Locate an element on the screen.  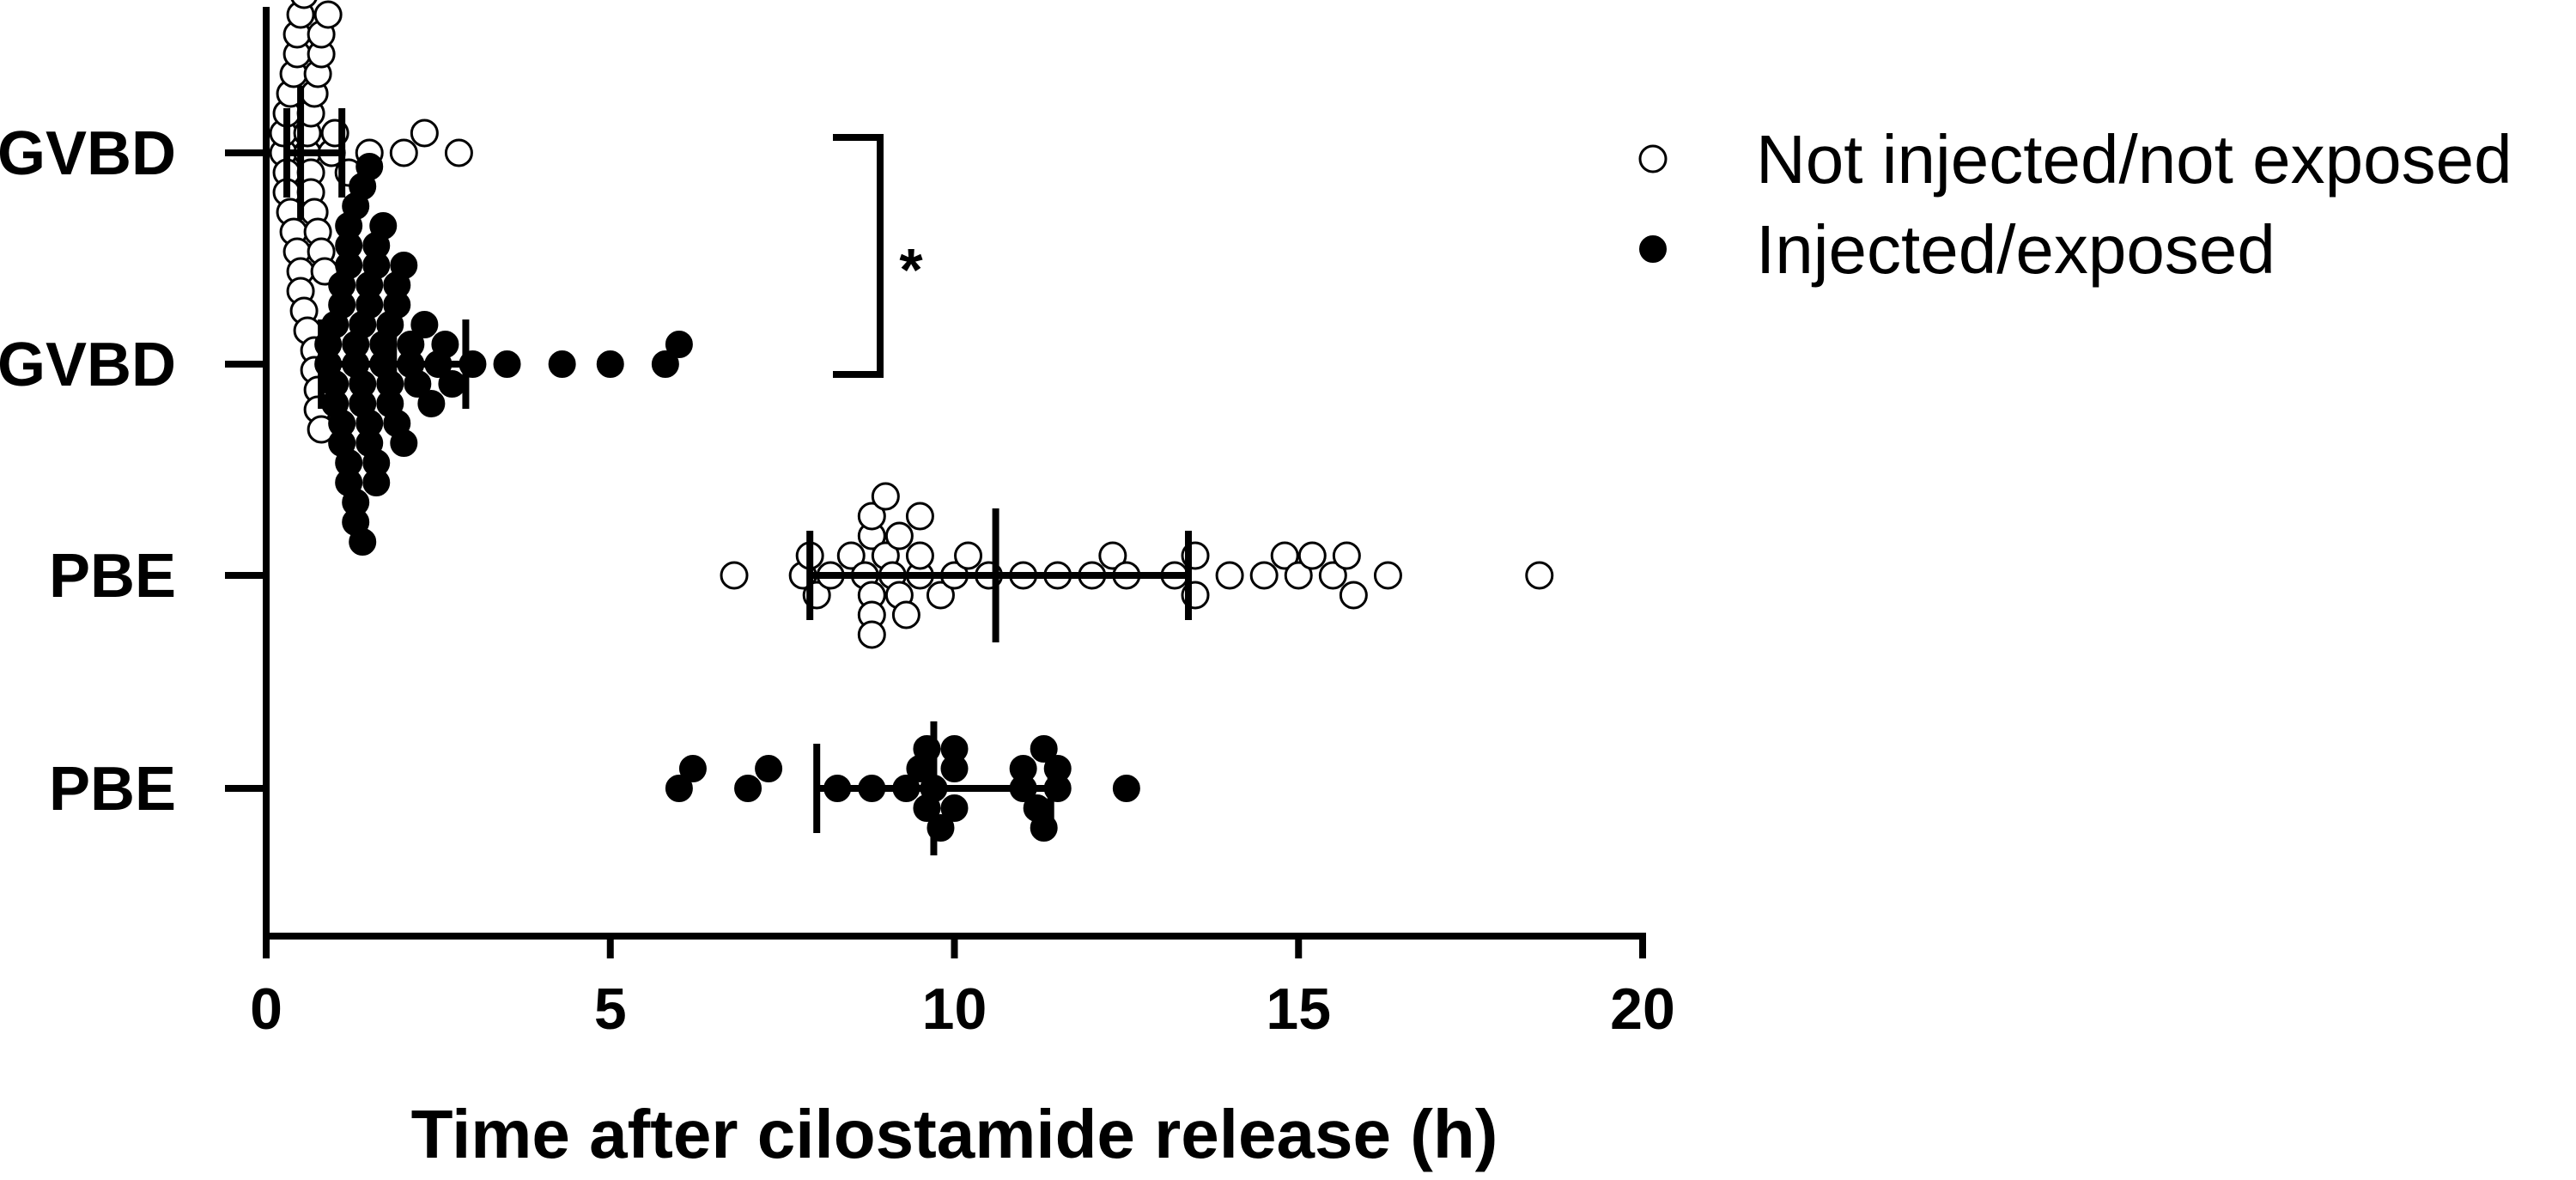
x-axis-title: Time after cilostamide release (h) is located at coordinates (954, 1134).